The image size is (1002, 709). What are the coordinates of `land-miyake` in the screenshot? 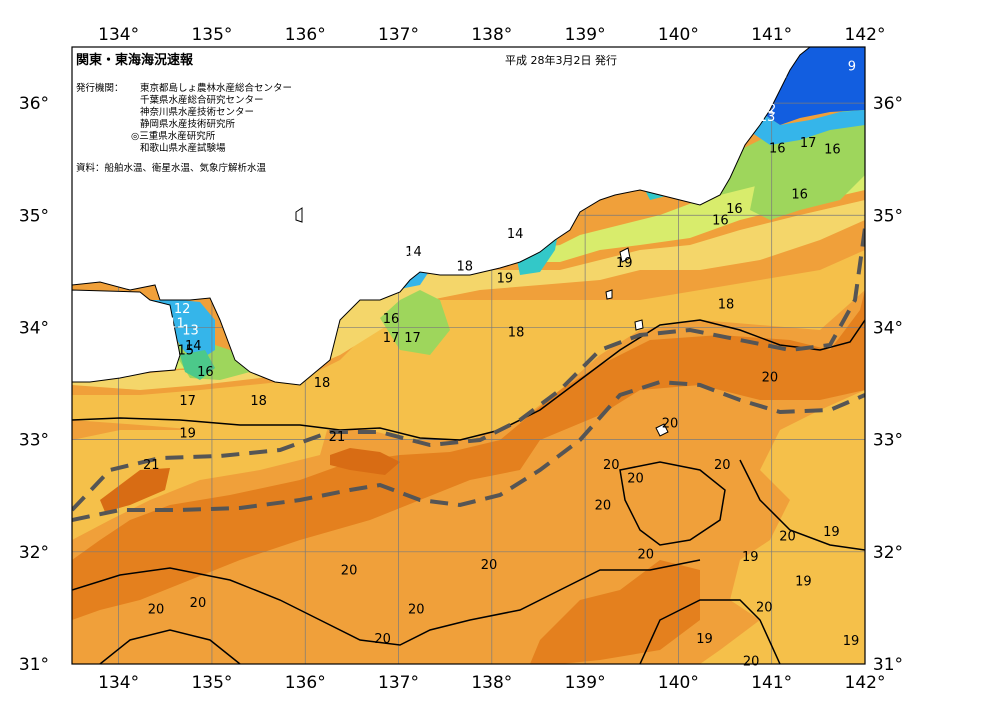 It's located at (639, 325).